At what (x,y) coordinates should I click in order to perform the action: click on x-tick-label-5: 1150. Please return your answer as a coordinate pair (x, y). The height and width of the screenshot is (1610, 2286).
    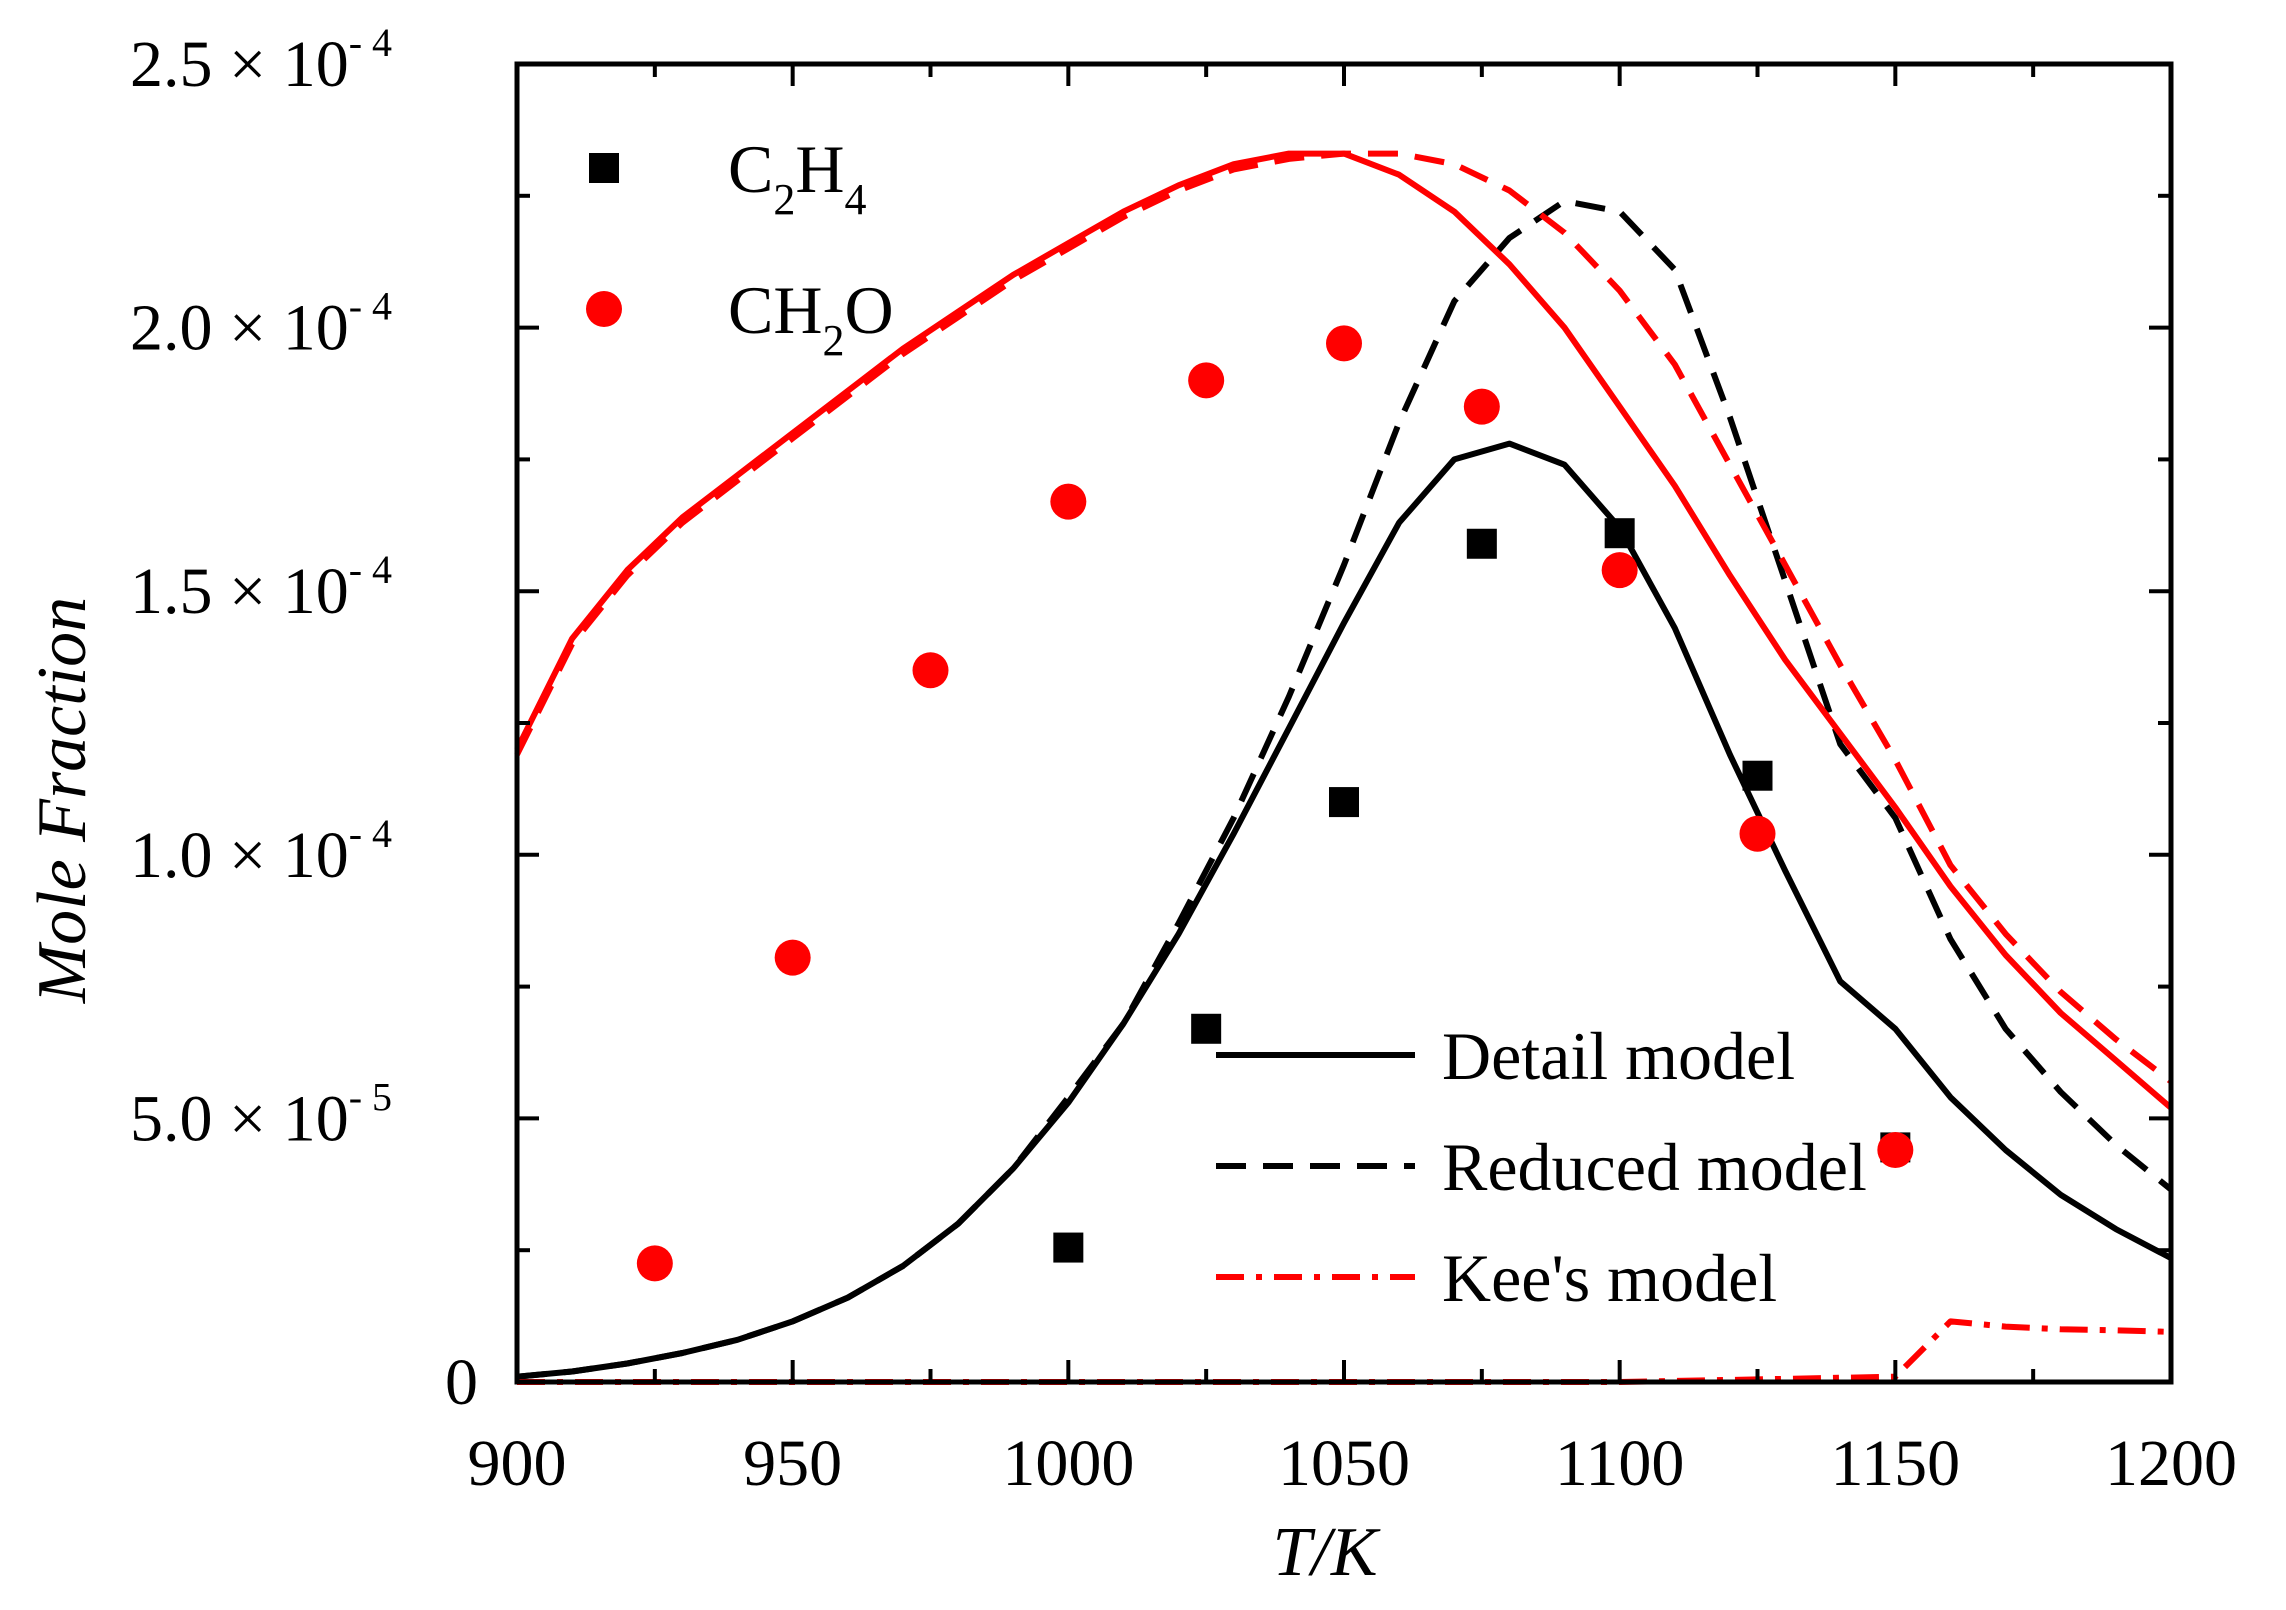
    Looking at the image, I should click on (1896, 1463).